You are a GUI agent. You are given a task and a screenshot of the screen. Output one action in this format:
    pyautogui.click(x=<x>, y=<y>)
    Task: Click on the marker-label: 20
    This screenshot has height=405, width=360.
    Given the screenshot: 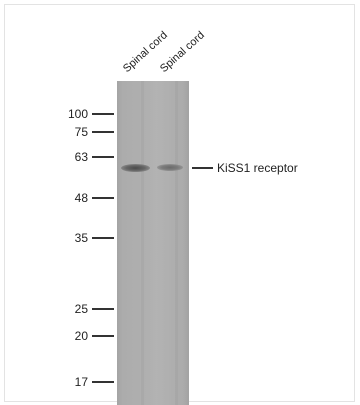 What is the action you would take?
    pyautogui.click(x=81, y=336)
    